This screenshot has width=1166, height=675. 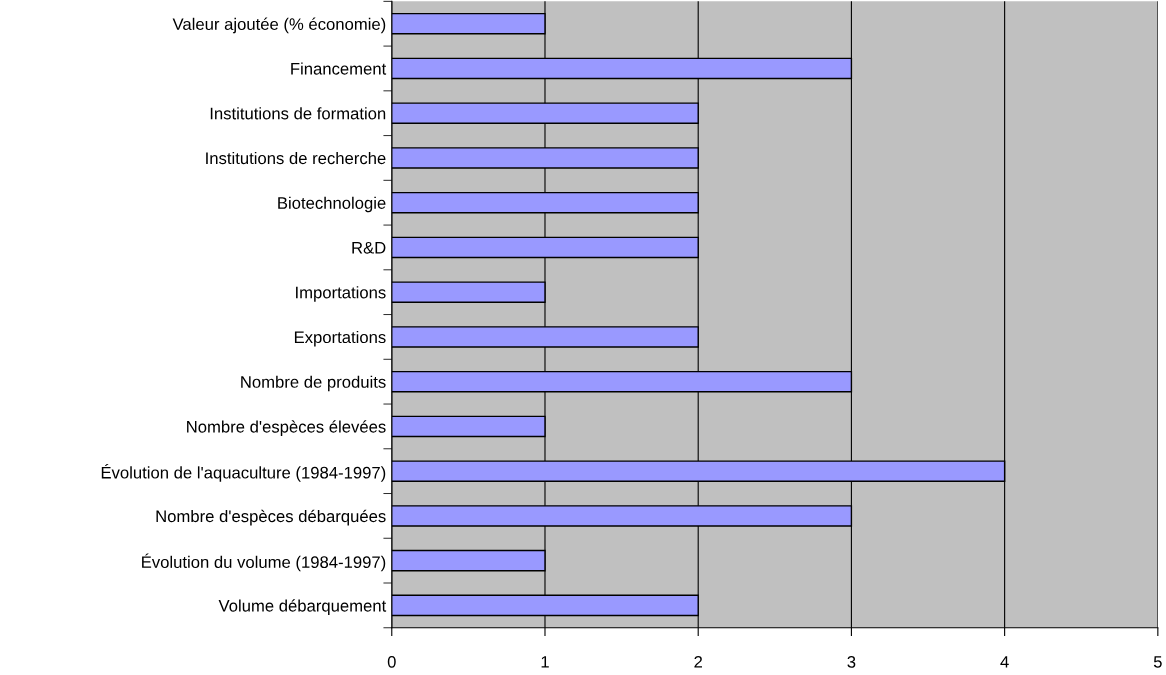 What do you see at coordinates (369, 247) in the screenshot?
I see `y-tick-label: R&D` at bounding box center [369, 247].